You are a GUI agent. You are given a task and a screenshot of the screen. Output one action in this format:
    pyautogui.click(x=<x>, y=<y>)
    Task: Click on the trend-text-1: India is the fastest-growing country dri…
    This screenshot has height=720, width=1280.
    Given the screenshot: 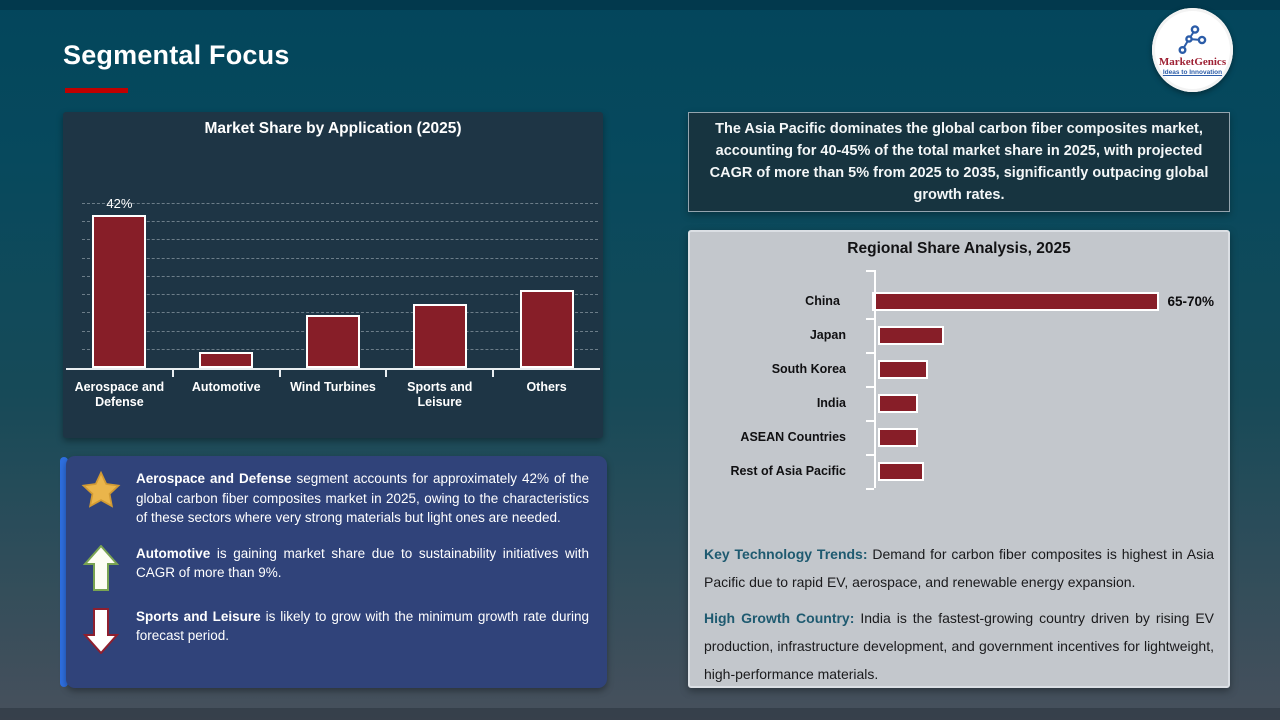 What is the action you would take?
    pyautogui.click(x=959, y=646)
    